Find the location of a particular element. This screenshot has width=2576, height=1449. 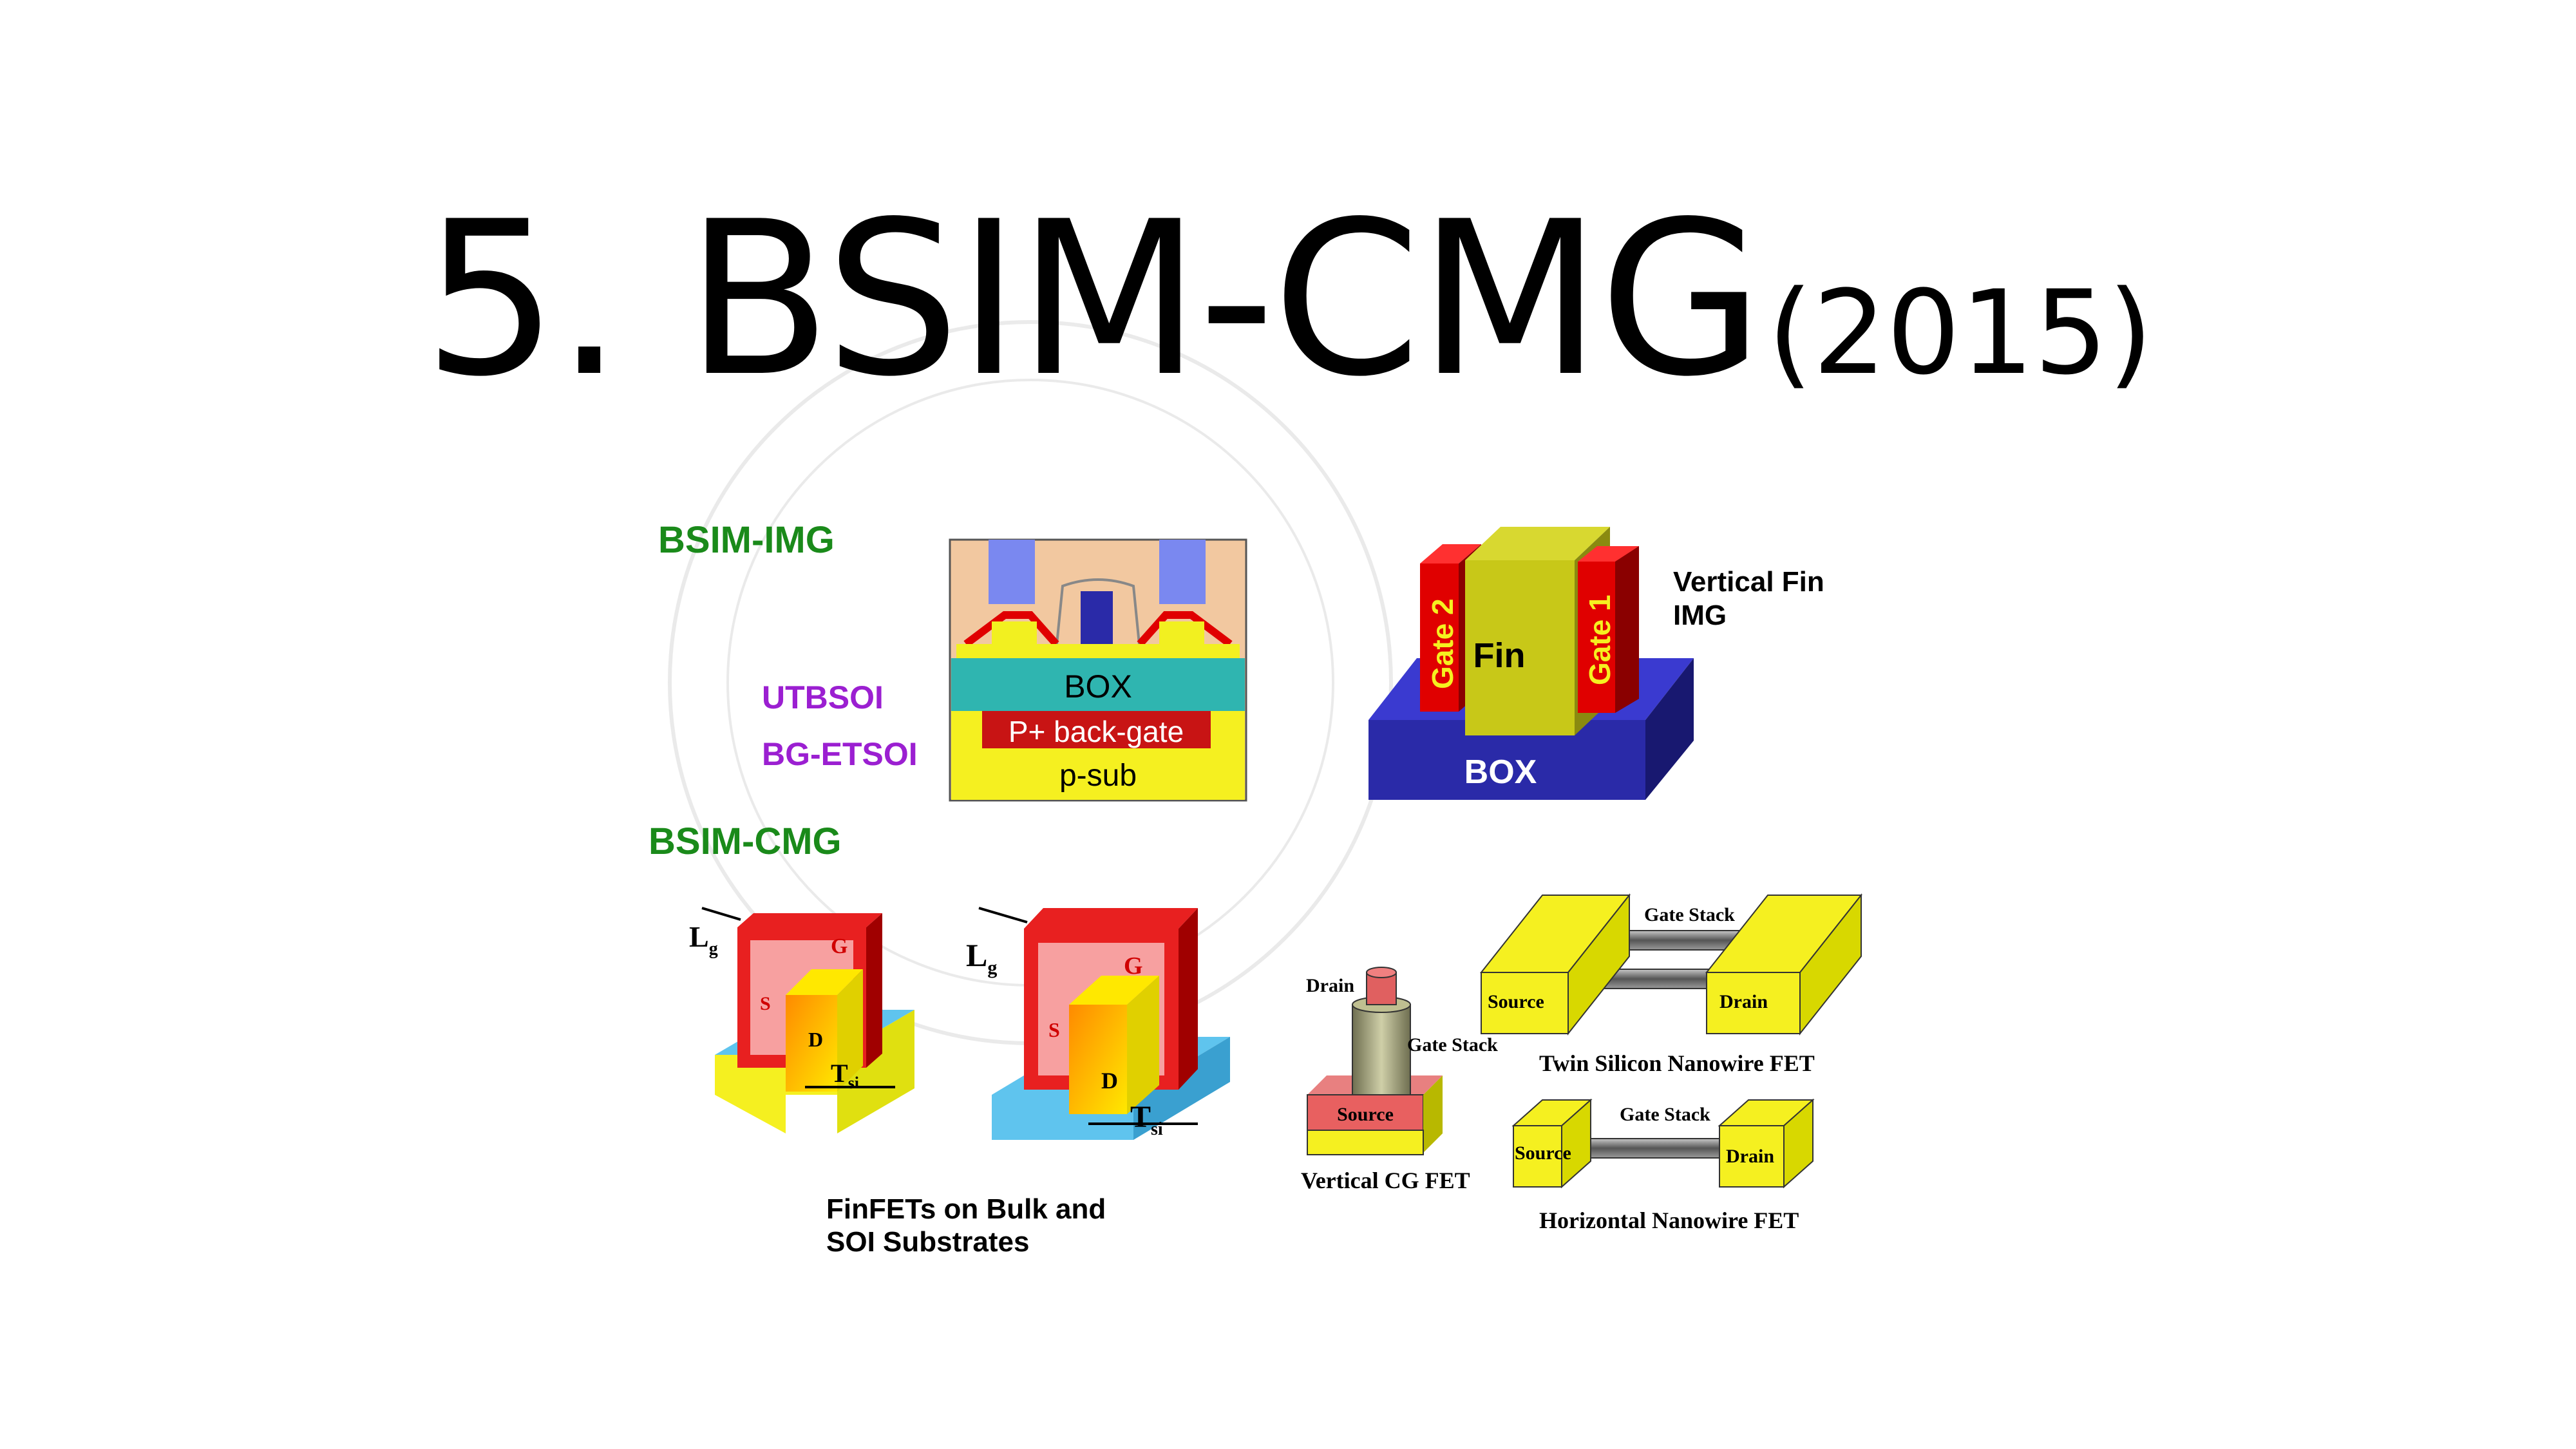

twin-gatestack-label: Gate Stack is located at coordinates (1690, 914).